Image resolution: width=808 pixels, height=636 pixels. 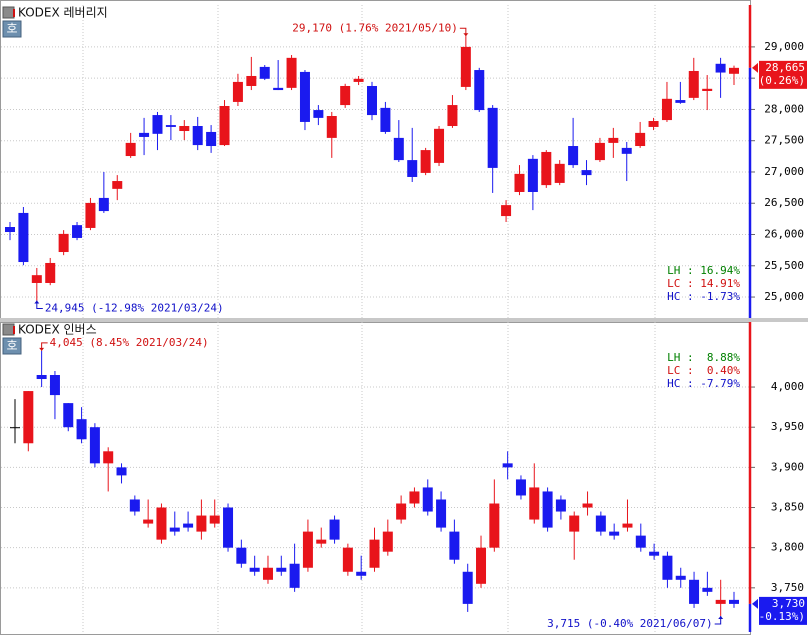 I want to click on stat-label: HC : -7.79%, so click(x=703, y=383).